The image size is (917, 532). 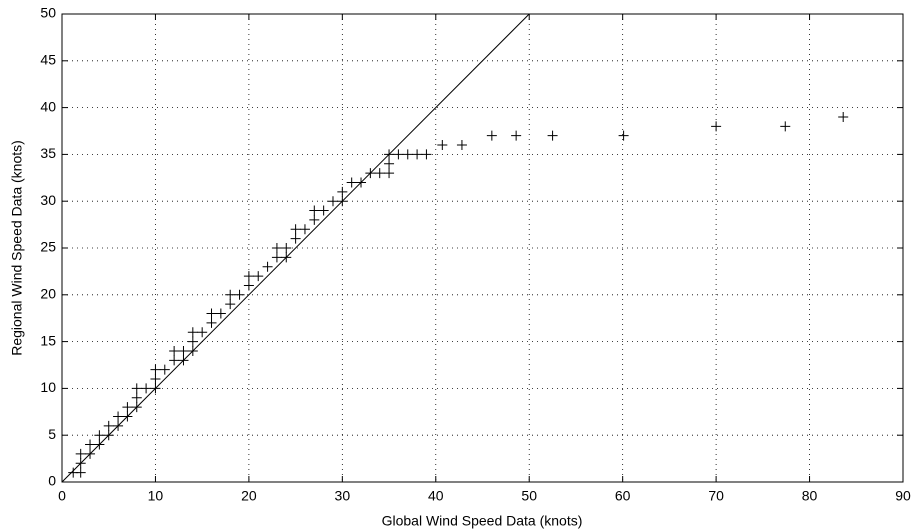 I want to click on y-tick-label: 35, so click(x=48, y=153).